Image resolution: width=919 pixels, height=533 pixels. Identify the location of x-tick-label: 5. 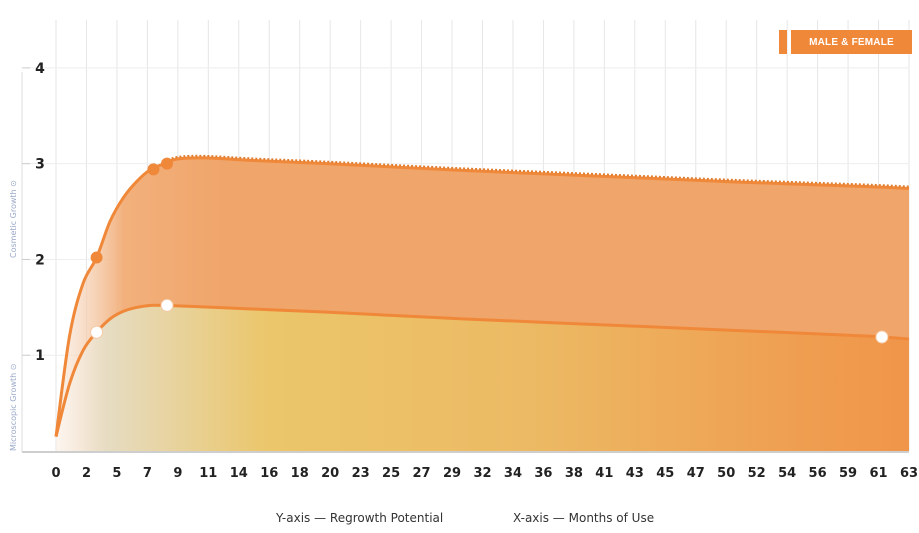
(116, 473).